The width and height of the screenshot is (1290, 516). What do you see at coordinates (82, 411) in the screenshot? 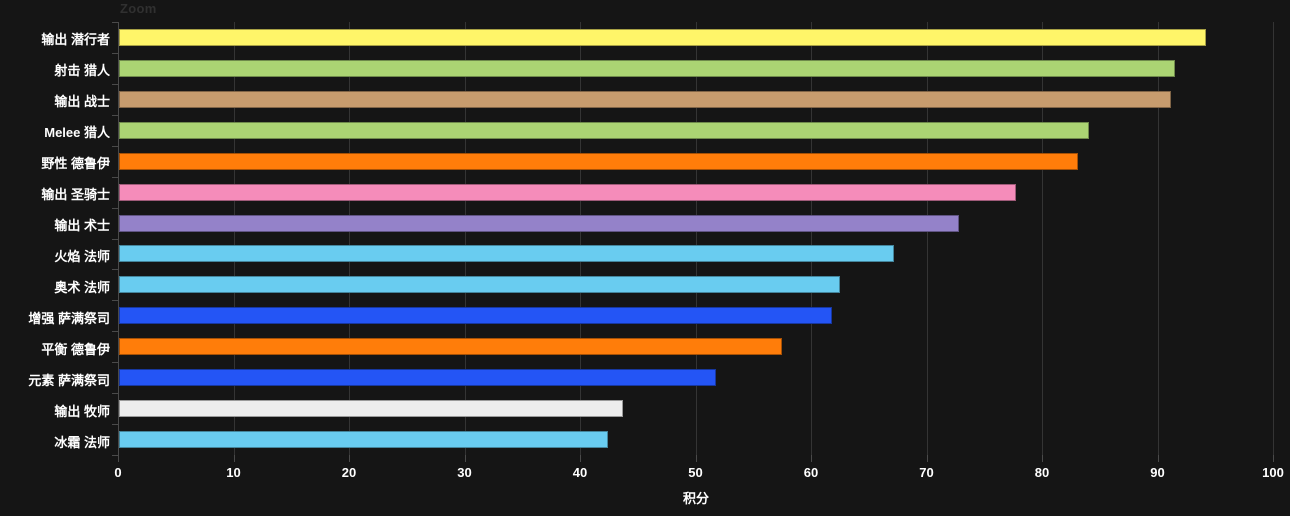
I see `category-label-12: 输出 牧师` at bounding box center [82, 411].